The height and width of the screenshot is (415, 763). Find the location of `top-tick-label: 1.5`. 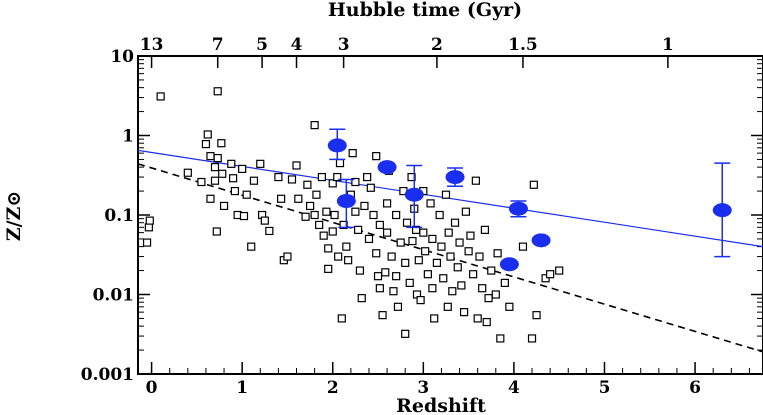

top-tick-label: 1.5 is located at coordinates (523, 45).